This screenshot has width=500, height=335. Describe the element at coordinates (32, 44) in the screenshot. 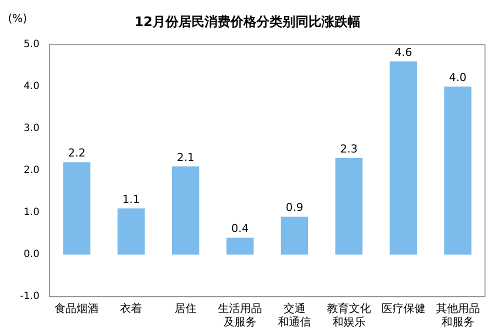

I see `y-tick-label: 5.0` at that location.